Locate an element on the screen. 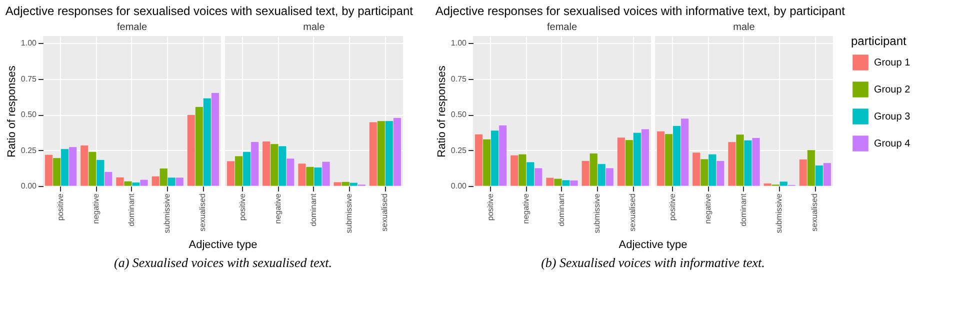 The width and height of the screenshot is (958, 328). chart-title: Adjective responses for sexualised voices with informative text, by participant is located at coordinates (640, 11).